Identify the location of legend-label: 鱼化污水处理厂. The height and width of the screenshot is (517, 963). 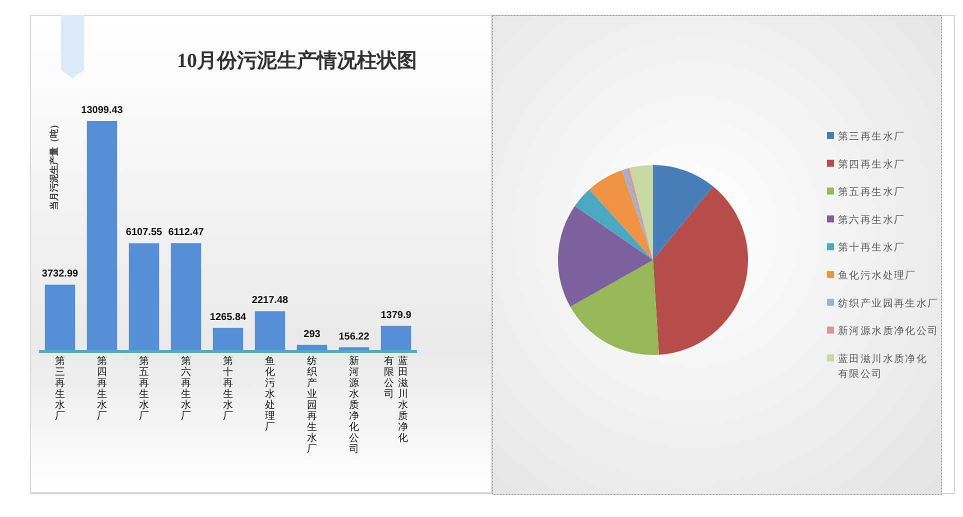
(877, 276).